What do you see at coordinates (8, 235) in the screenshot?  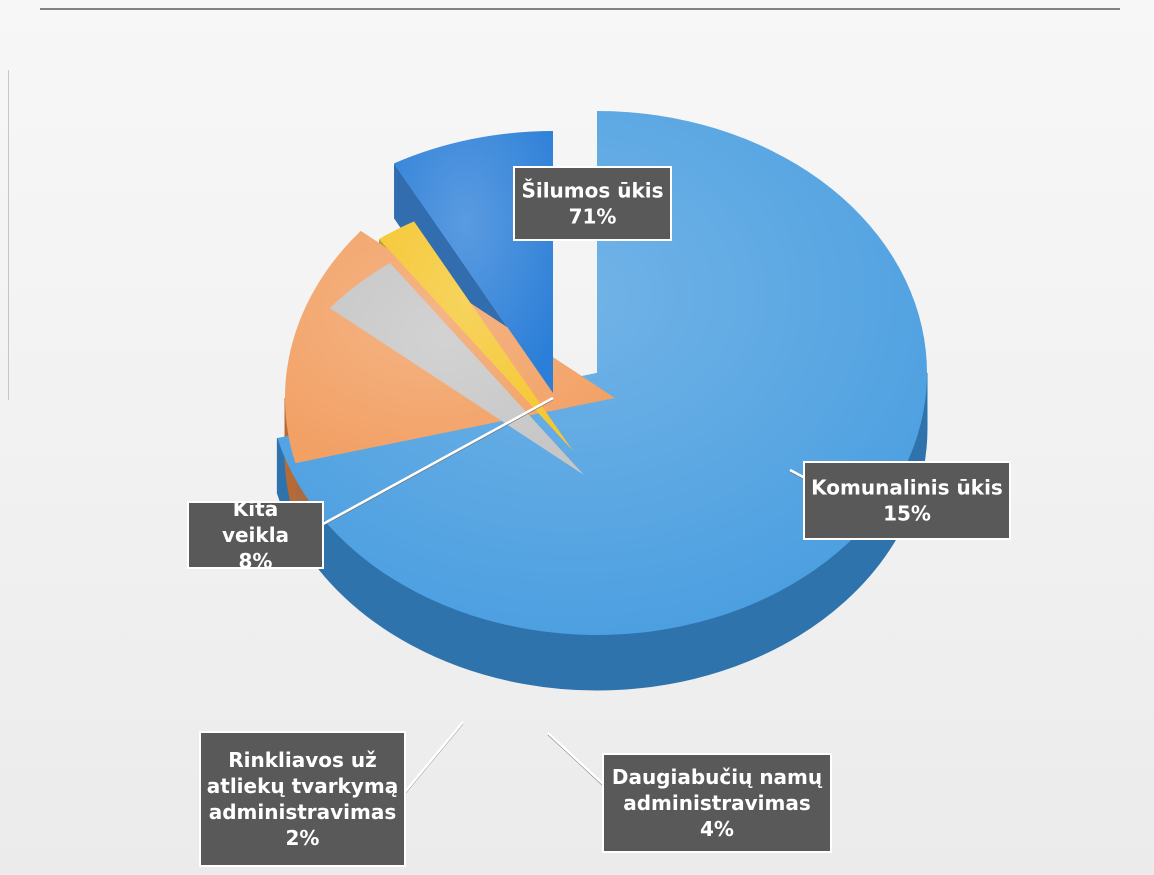 I see `scan-edge-line` at bounding box center [8, 235].